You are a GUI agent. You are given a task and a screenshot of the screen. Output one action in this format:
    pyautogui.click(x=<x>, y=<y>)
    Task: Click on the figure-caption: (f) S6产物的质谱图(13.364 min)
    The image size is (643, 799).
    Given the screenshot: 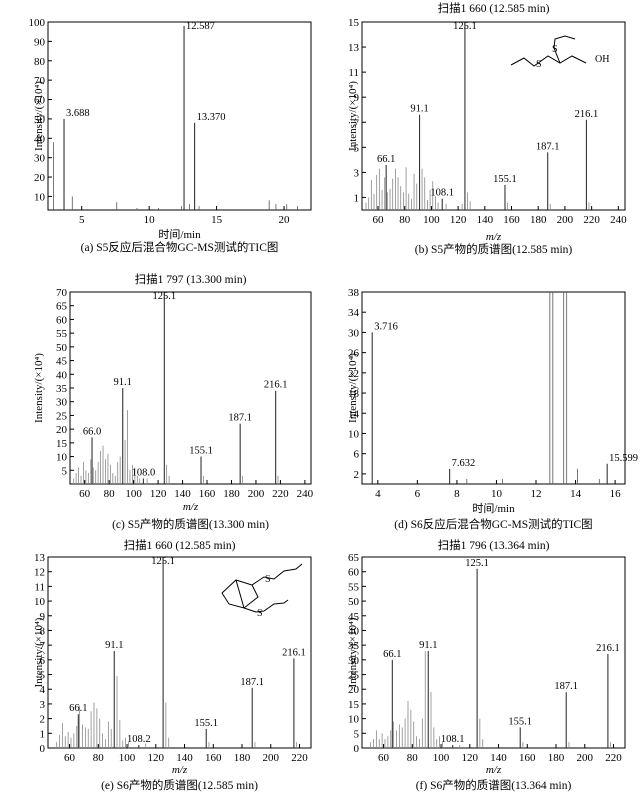 What is the action you would take?
    pyautogui.click(x=494, y=785)
    